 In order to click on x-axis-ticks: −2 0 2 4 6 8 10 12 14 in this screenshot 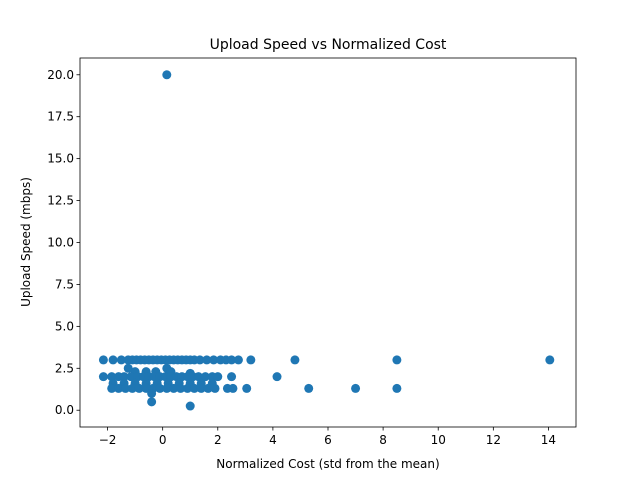, I will do `click(327, 437)`.